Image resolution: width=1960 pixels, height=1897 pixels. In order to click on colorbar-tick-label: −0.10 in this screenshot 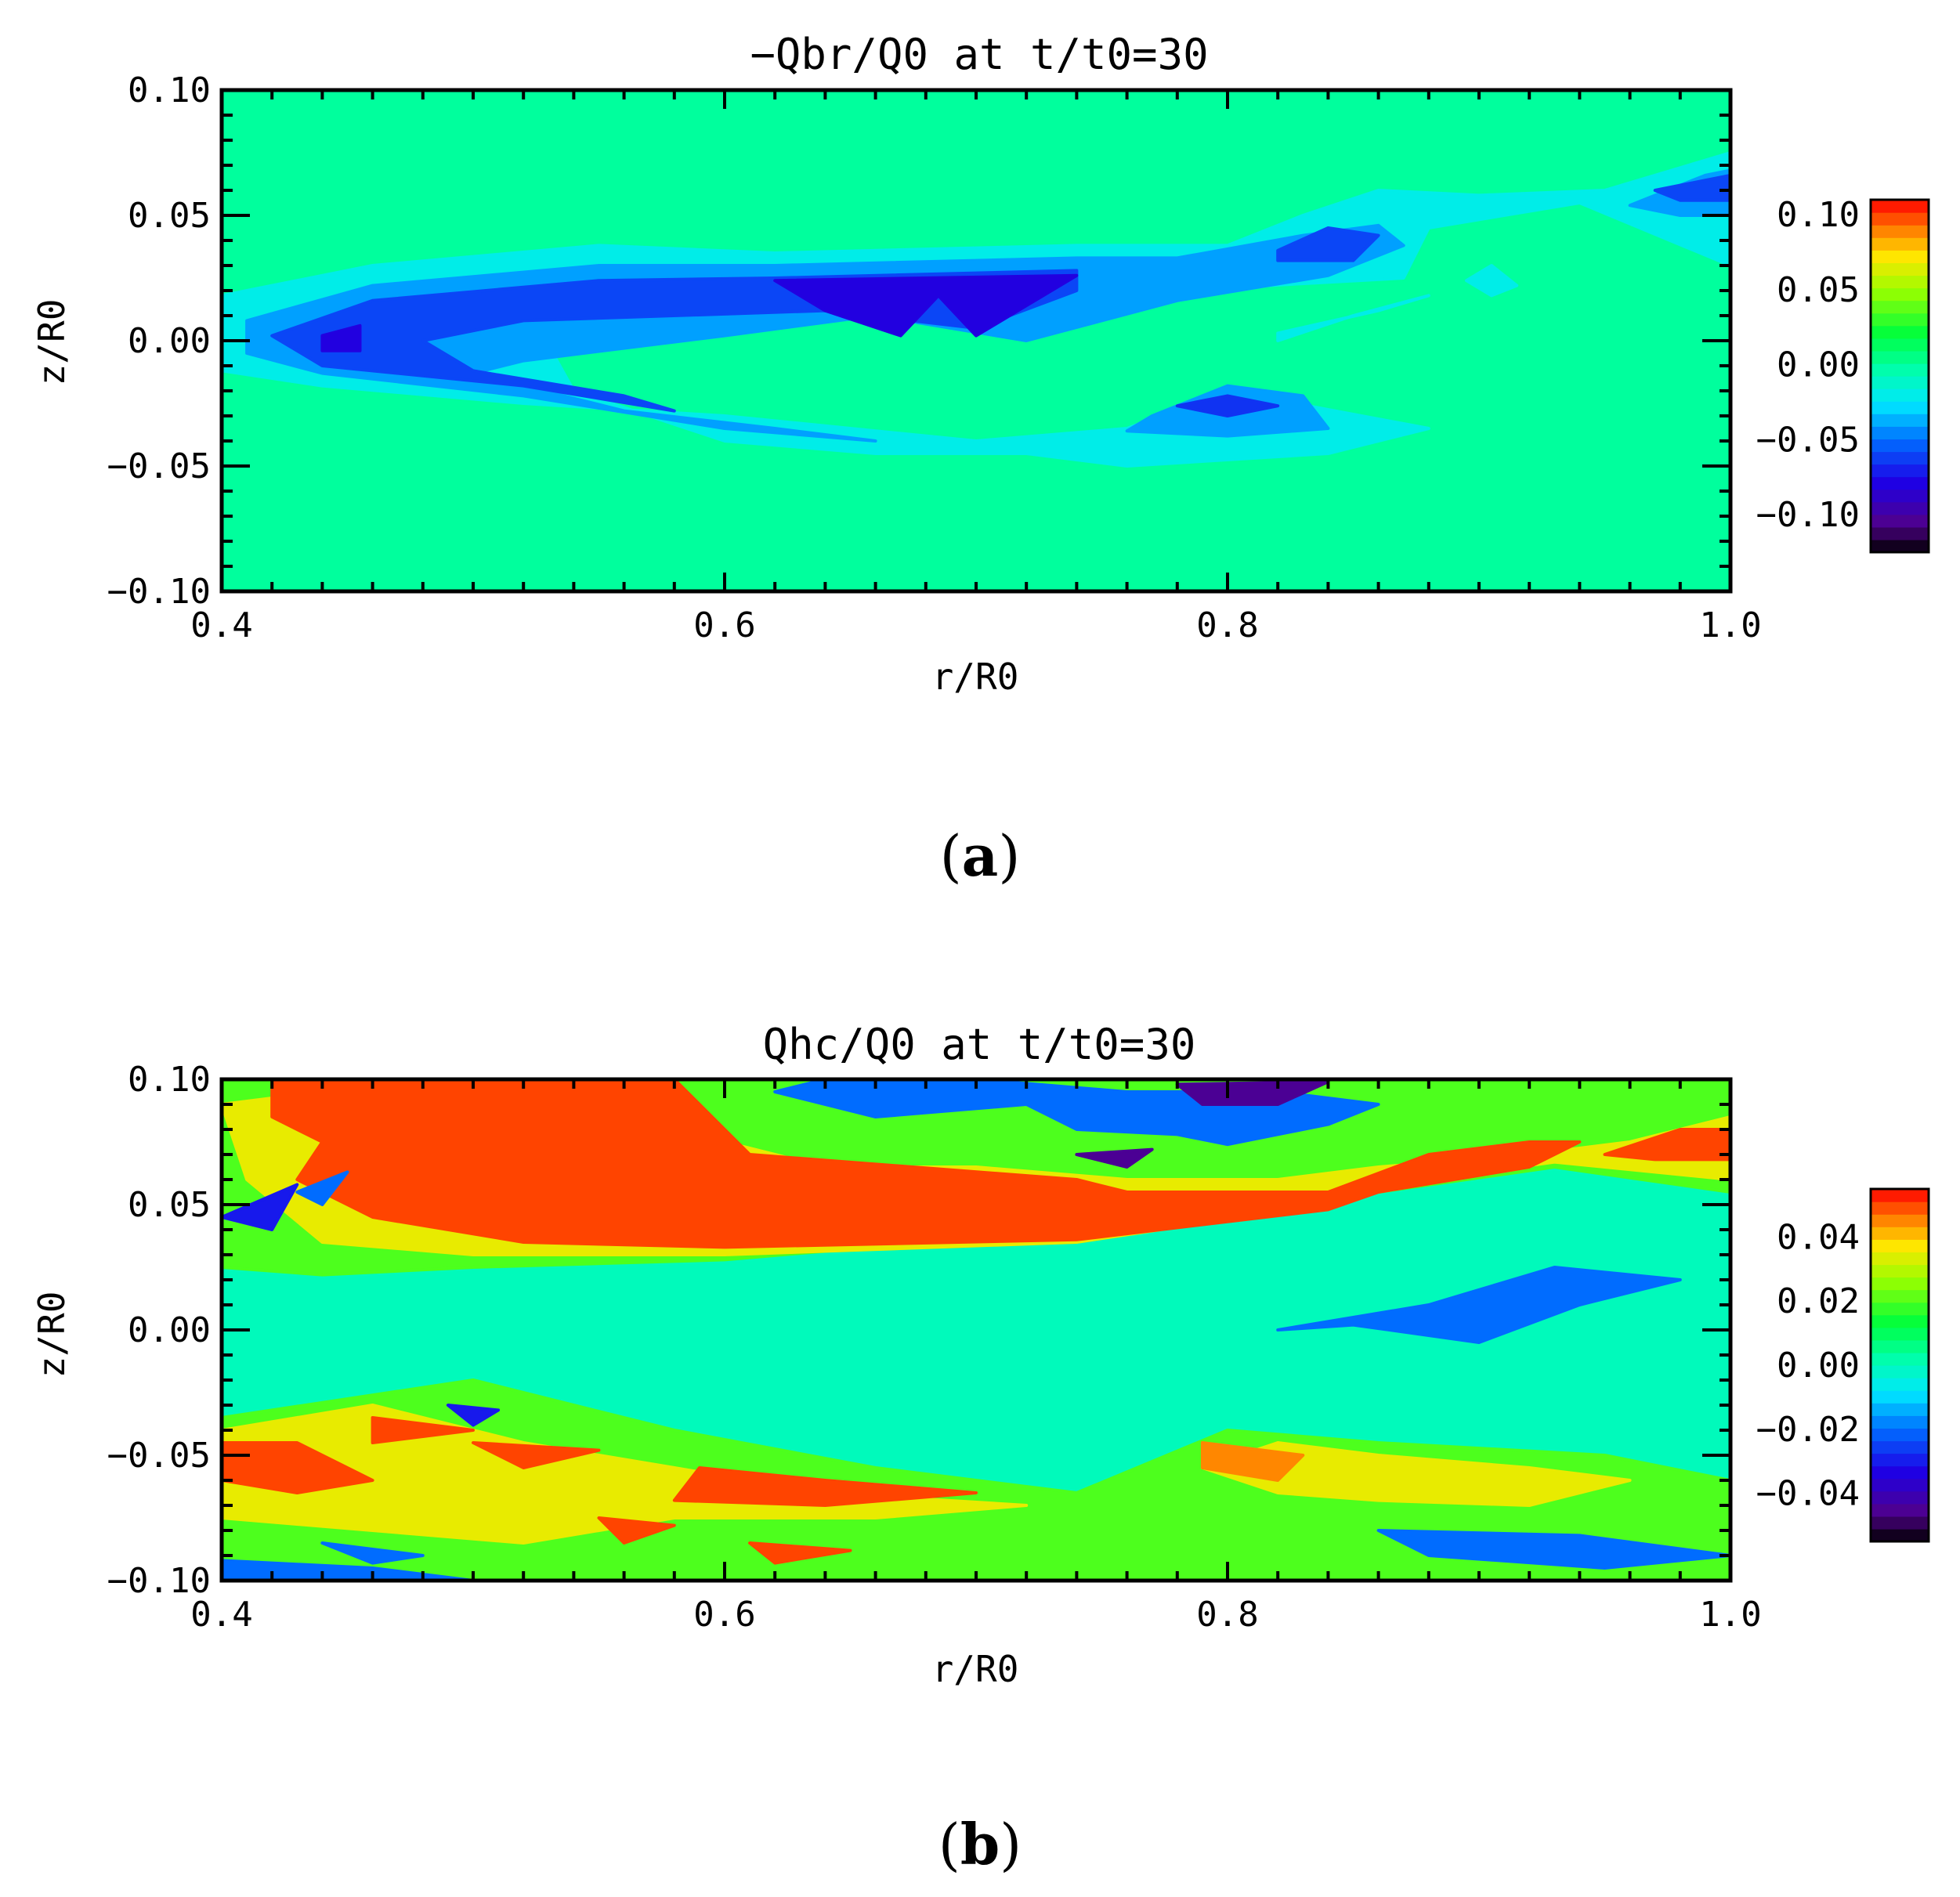, I will do `click(1808, 515)`.